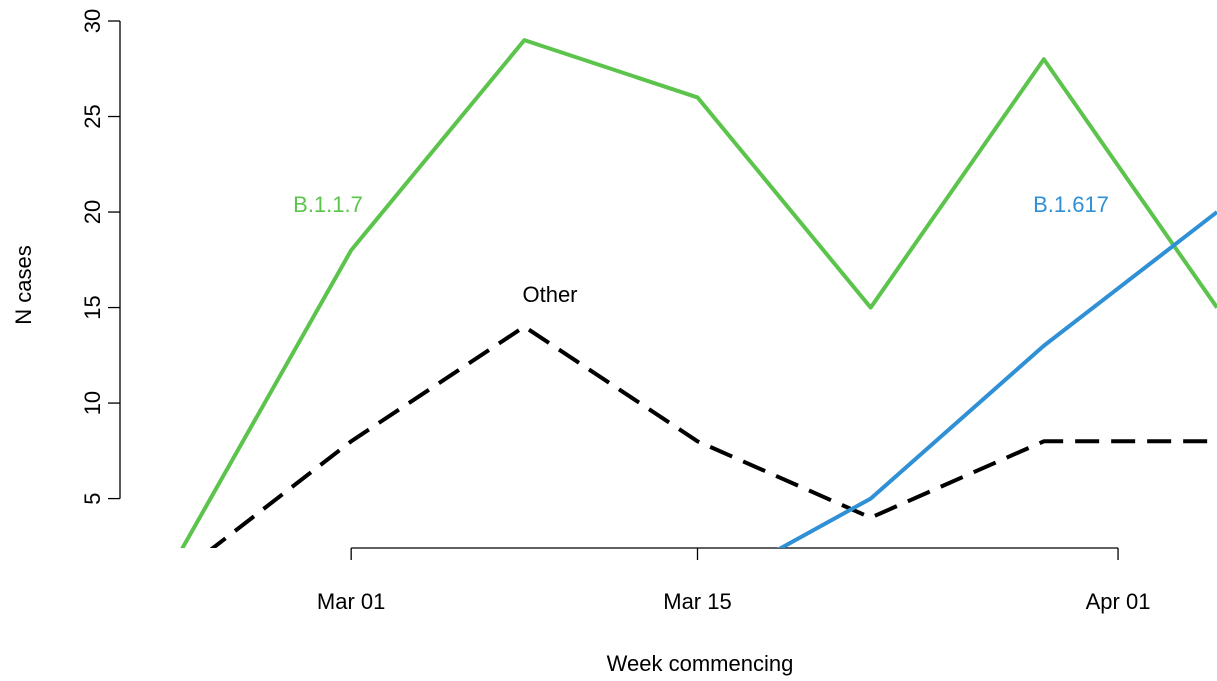  Describe the element at coordinates (92, 498) in the screenshot. I see `y-tick-label: 5` at that location.